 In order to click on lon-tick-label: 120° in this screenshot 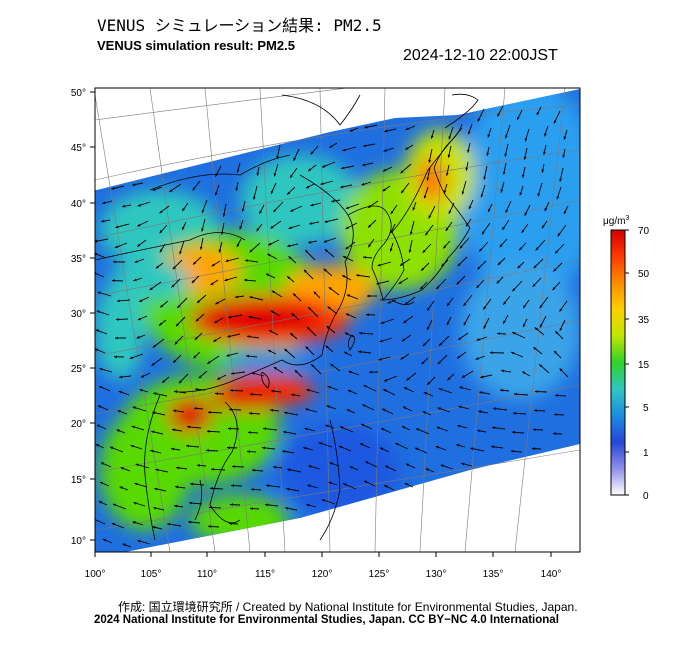, I will do `click(322, 574)`.